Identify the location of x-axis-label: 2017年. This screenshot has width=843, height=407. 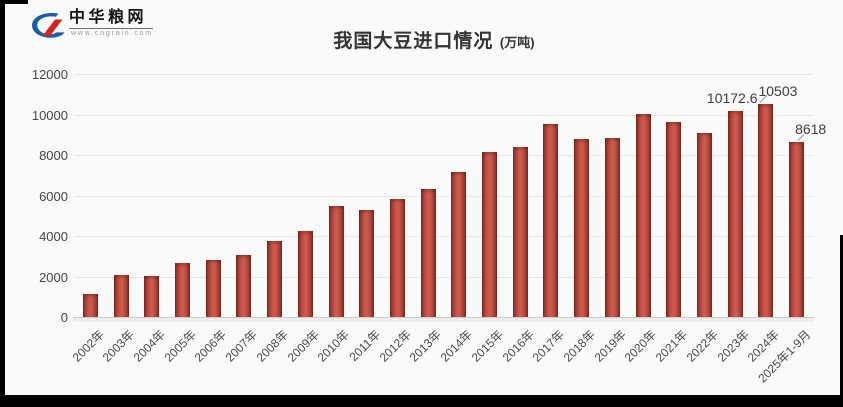
(549, 346).